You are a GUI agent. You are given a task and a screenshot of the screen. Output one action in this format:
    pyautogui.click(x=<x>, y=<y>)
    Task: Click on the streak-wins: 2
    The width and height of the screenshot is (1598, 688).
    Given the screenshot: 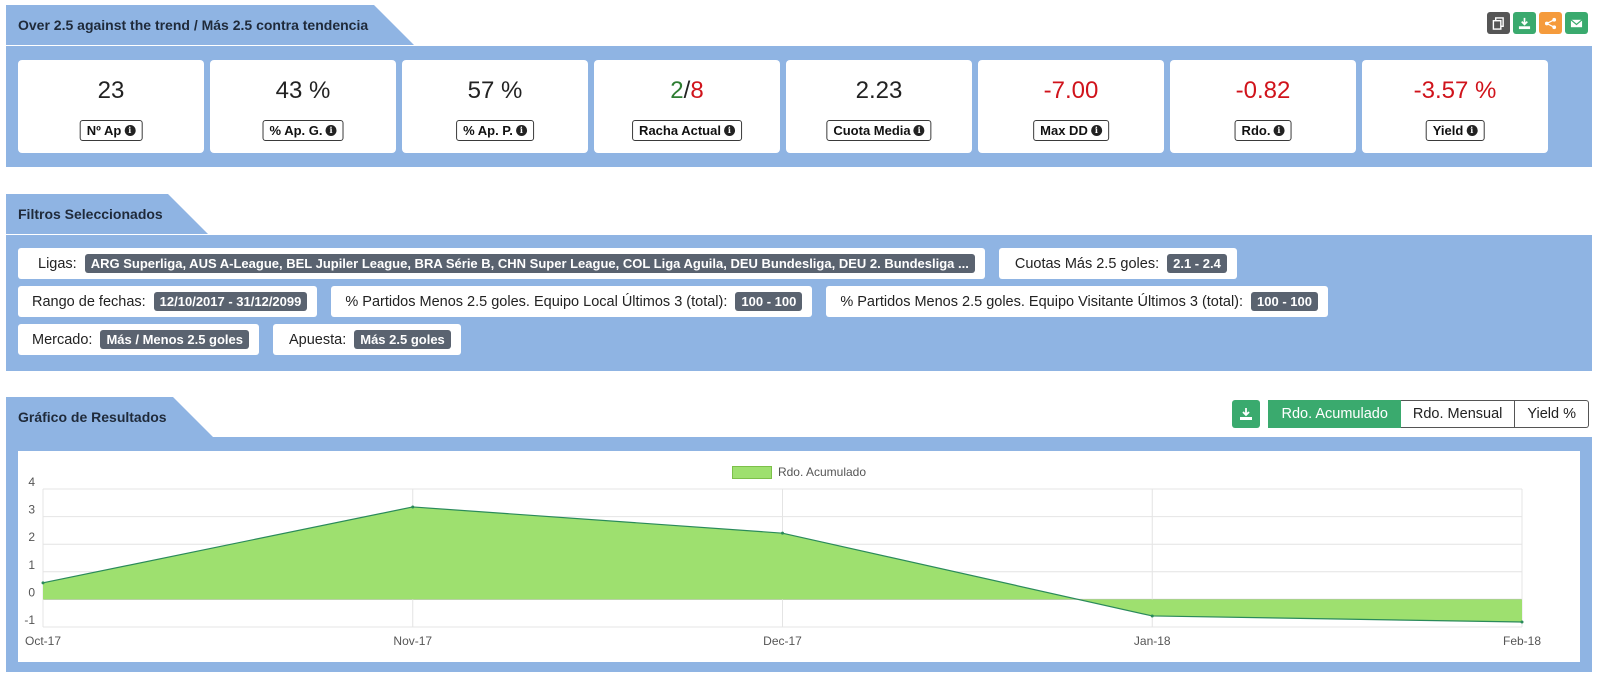 What is the action you would take?
    pyautogui.click(x=677, y=90)
    